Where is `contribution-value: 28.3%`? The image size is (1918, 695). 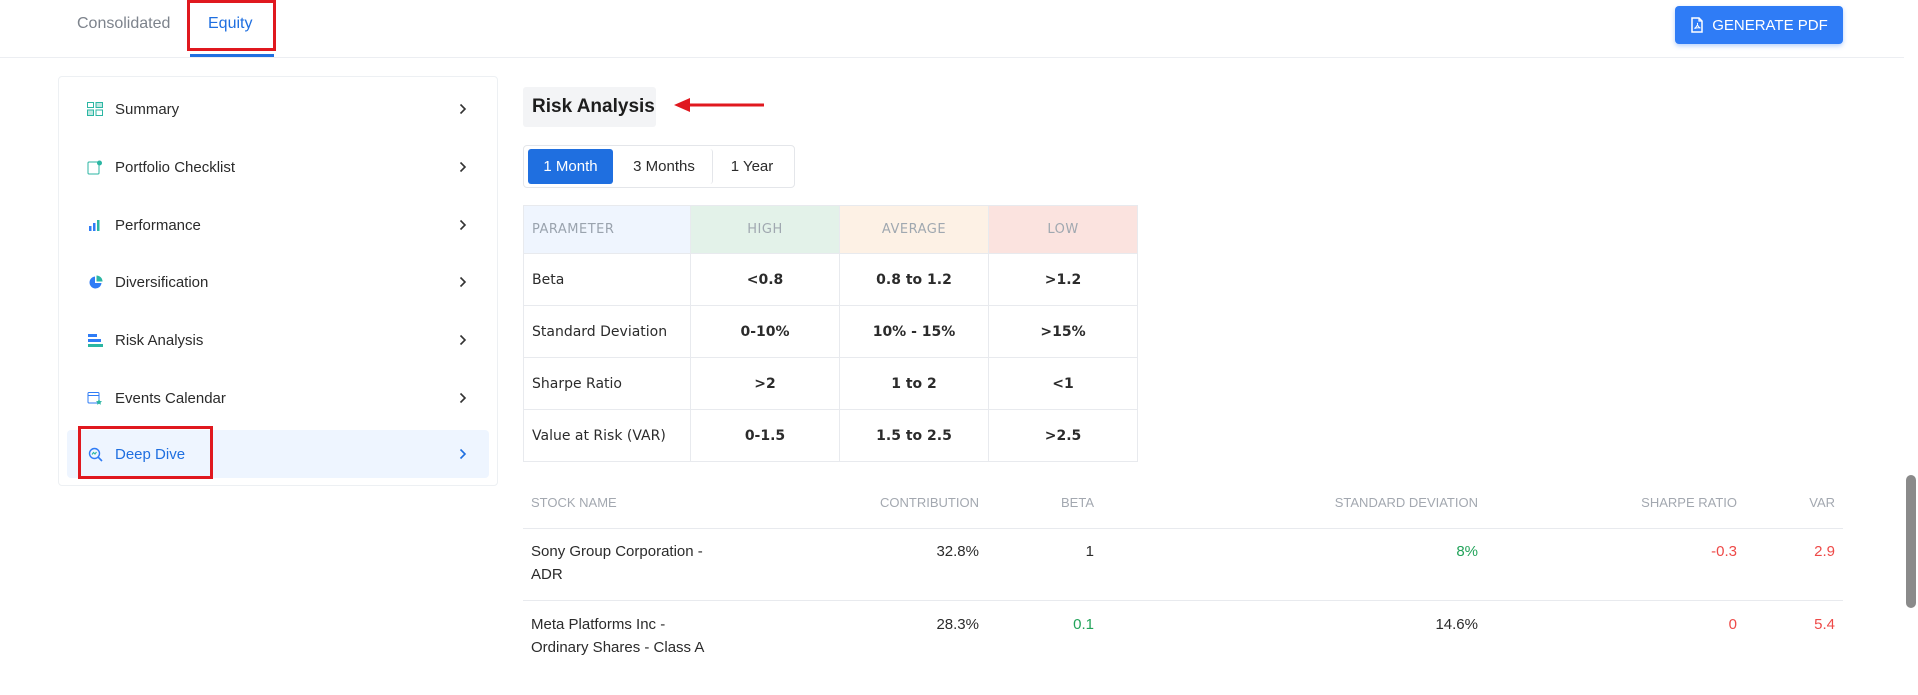 contribution-value: 28.3% is located at coordinates (957, 624).